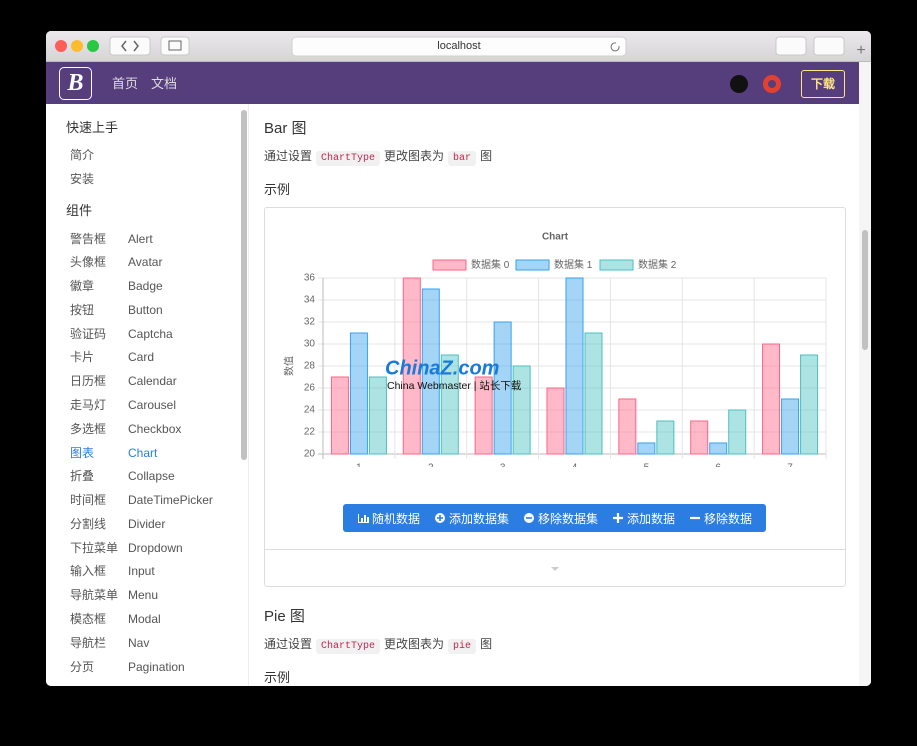 This screenshot has width=917, height=746. What do you see at coordinates (94, 595) in the screenshot?
I see `sidebar-item: 导航菜单` at bounding box center [94, 595].